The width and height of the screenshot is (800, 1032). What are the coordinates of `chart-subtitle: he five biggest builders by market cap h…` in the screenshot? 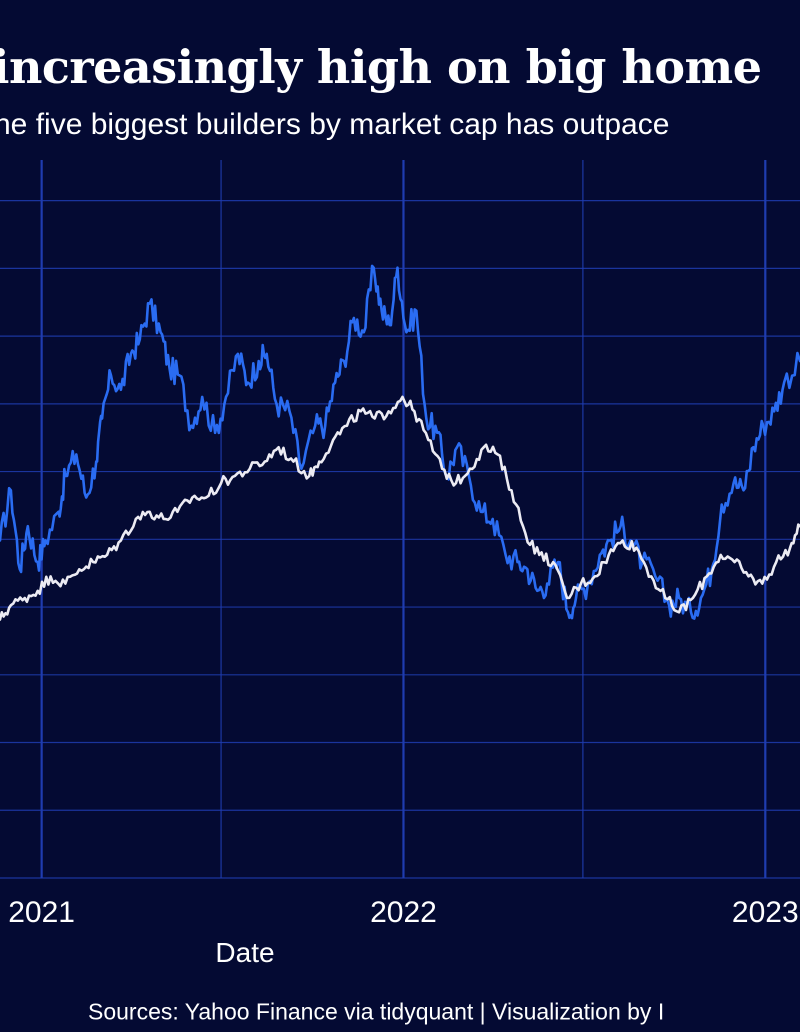 It's located at (335, 124).